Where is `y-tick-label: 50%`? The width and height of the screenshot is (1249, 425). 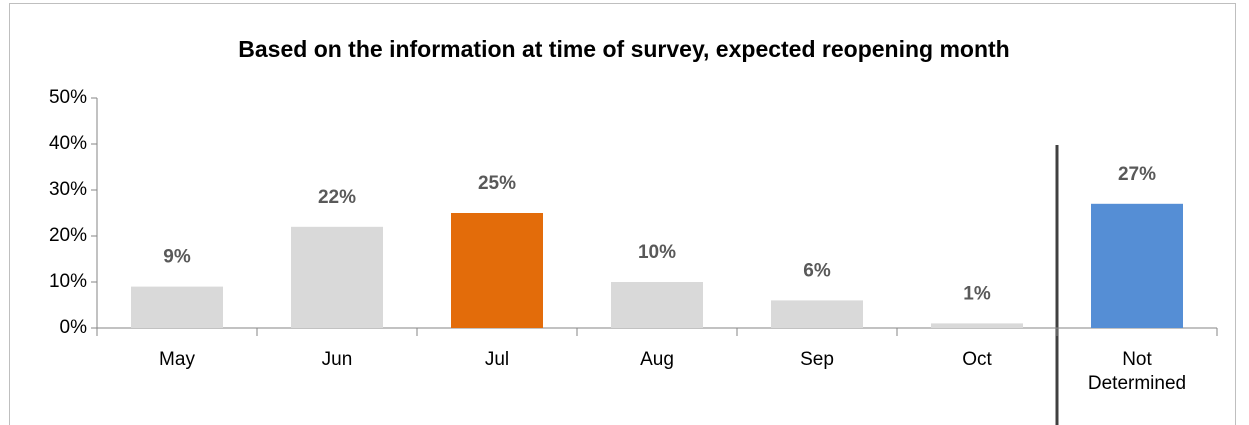 y-tick-label: 50% is located at coordinates (68, 97).